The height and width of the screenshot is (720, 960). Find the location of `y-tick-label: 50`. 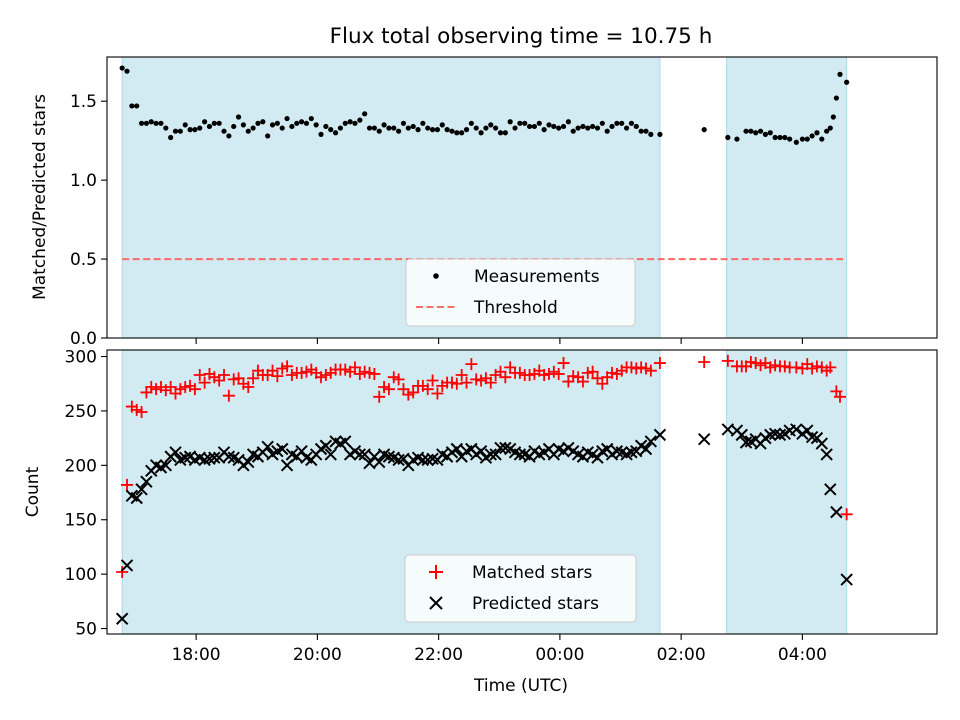

y-tick-label: 50 is located at coordinates (86, 630).